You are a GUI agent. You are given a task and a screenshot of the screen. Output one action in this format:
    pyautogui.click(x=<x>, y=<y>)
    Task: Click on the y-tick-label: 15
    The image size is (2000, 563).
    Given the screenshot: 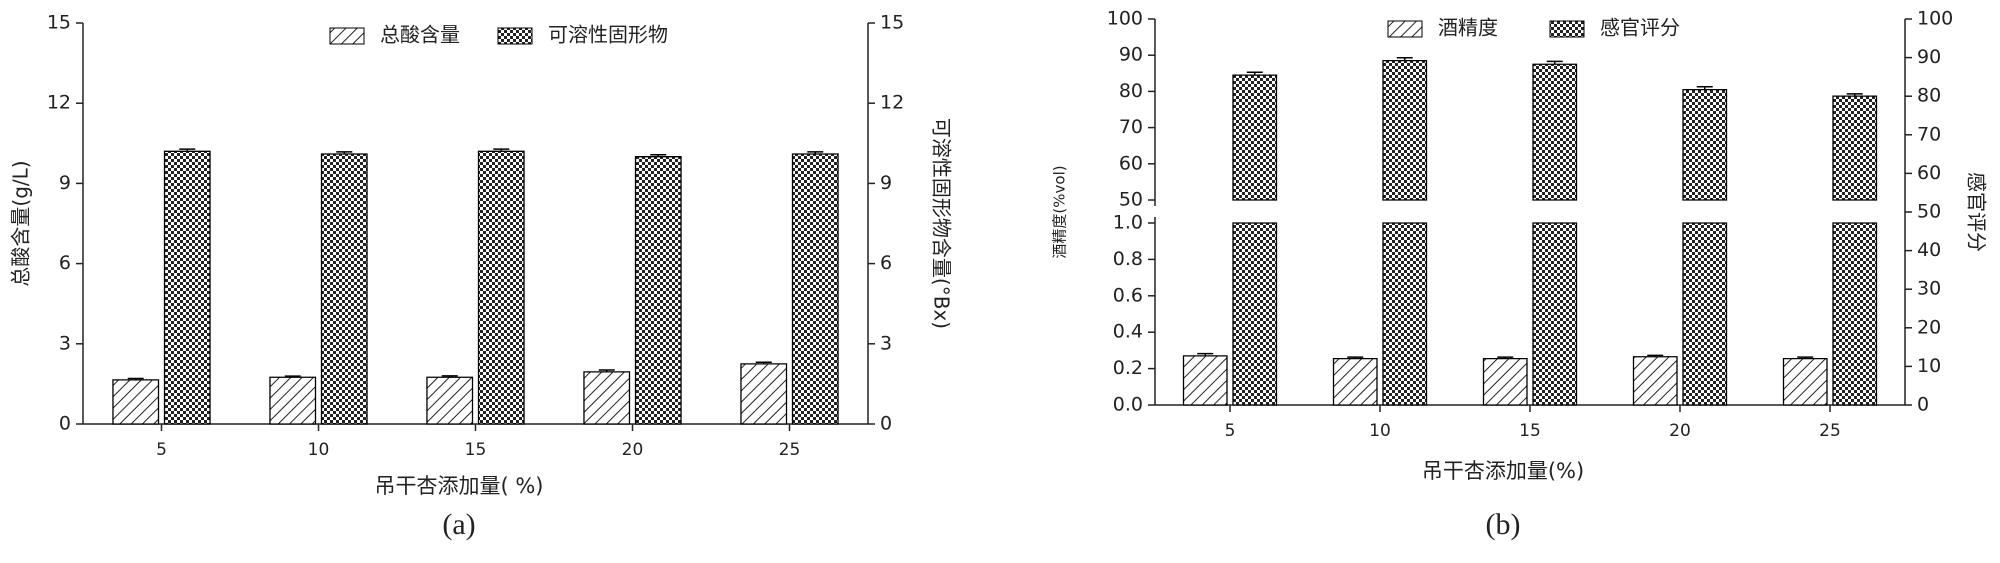 What is the action you would take?
    pyautogui.click(x=59, y=23)
    